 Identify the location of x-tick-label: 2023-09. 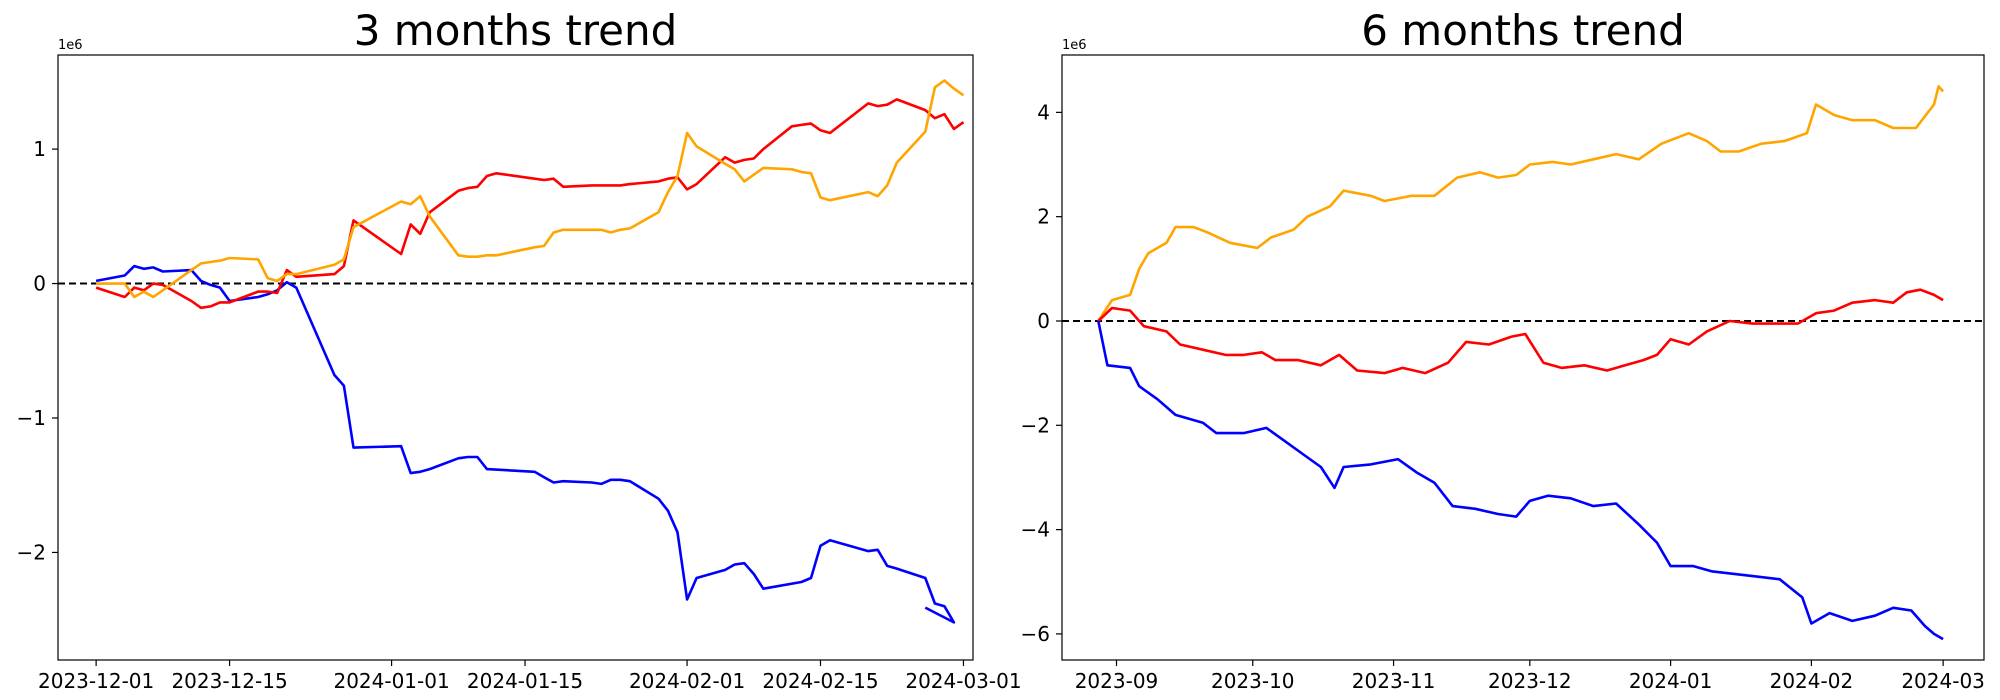
(1117, 681).